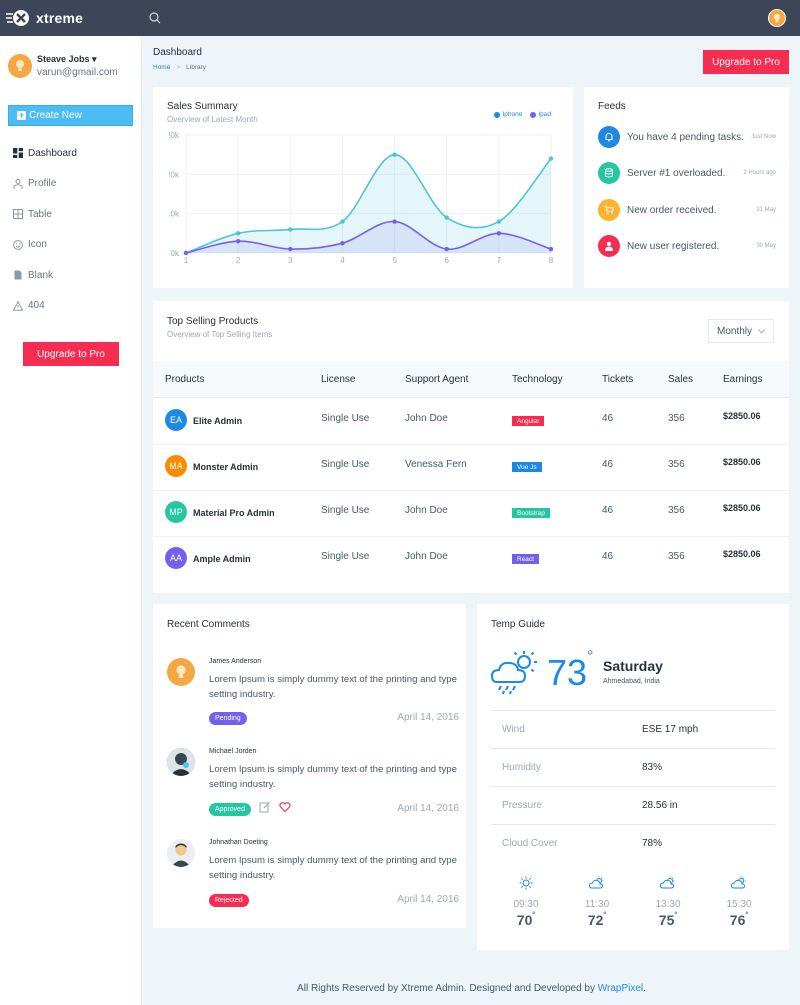 The image size is (800, 1005). Describe the element at coordinates (777, 18) in the screenshot. I see `top-avatar` at that location.